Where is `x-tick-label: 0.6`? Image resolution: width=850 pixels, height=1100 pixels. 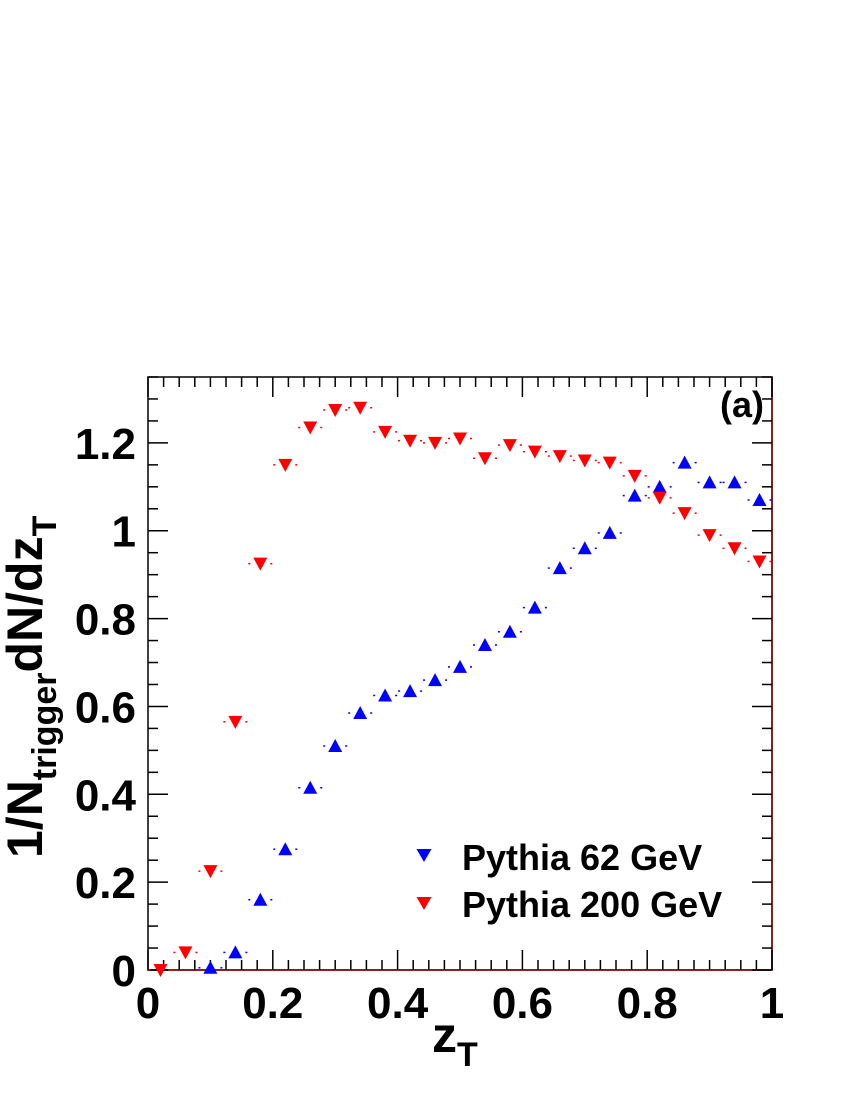
x-tick-label: 0.6 is located at coordinates (522, 1003).